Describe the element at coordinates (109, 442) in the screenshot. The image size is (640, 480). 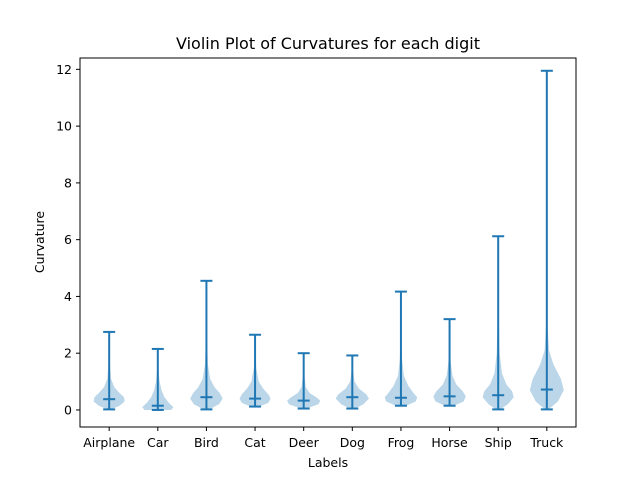
I see `x-tick-label-airplane: Airplane` at that location.